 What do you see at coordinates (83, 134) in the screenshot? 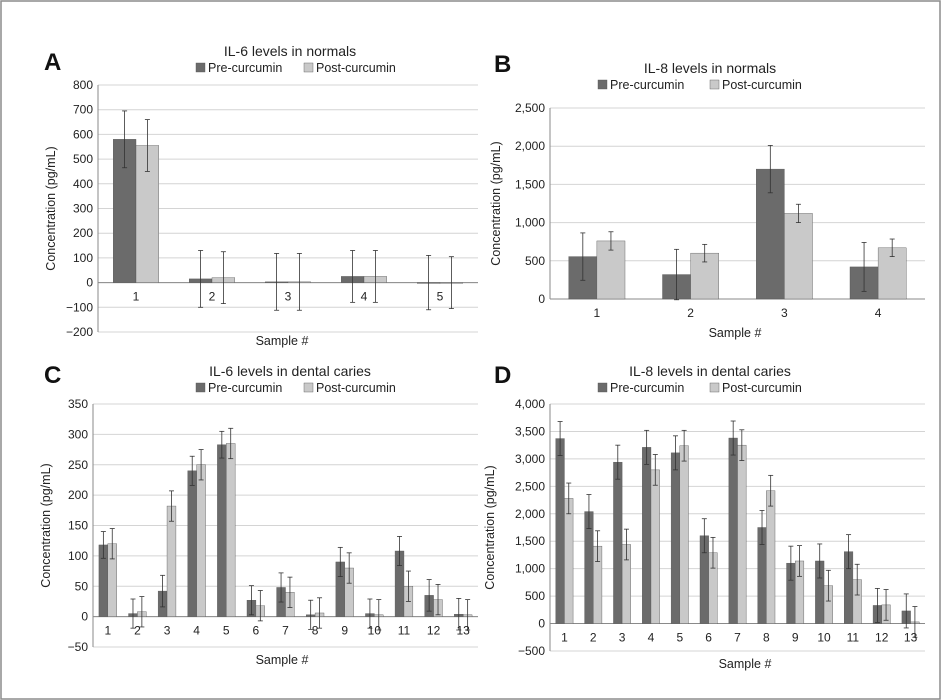
I see `y-tick-label: 600` at bounding box center [83, 134].